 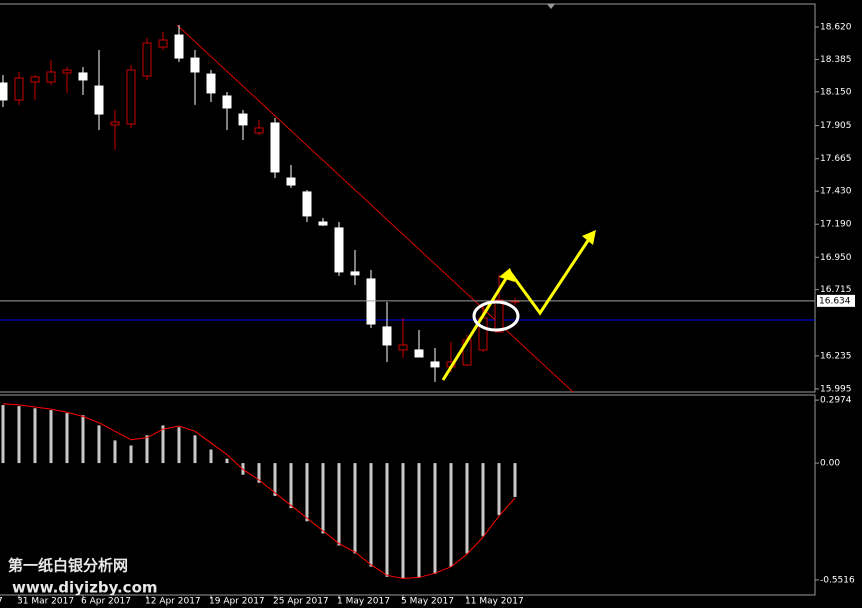 I want to click on watermark-url: www.diyizby.com, so click(x=85, y=588).